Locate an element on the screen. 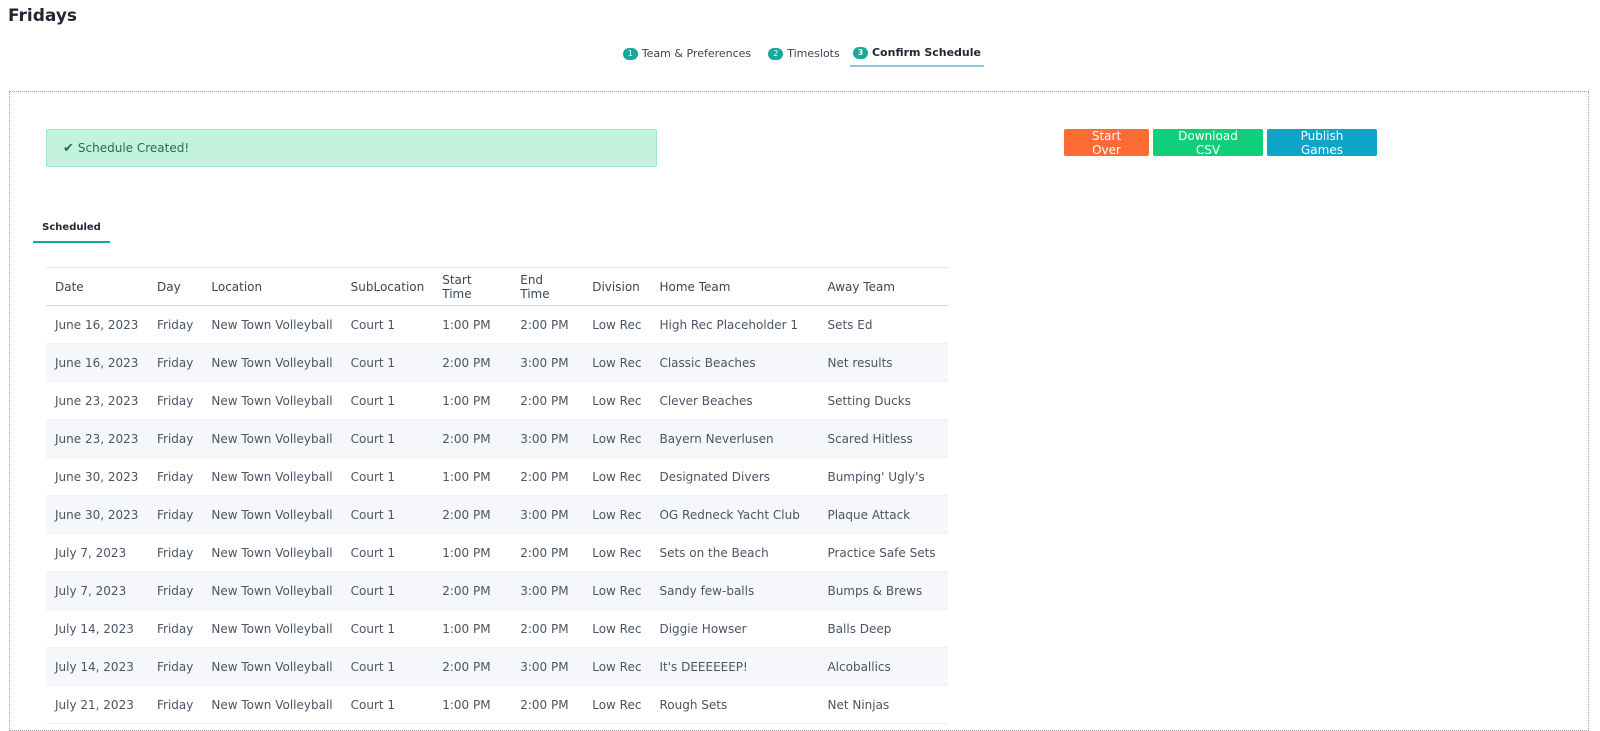  success-alert: ✔ Schedule Created! is located at coordinates (351, 148).